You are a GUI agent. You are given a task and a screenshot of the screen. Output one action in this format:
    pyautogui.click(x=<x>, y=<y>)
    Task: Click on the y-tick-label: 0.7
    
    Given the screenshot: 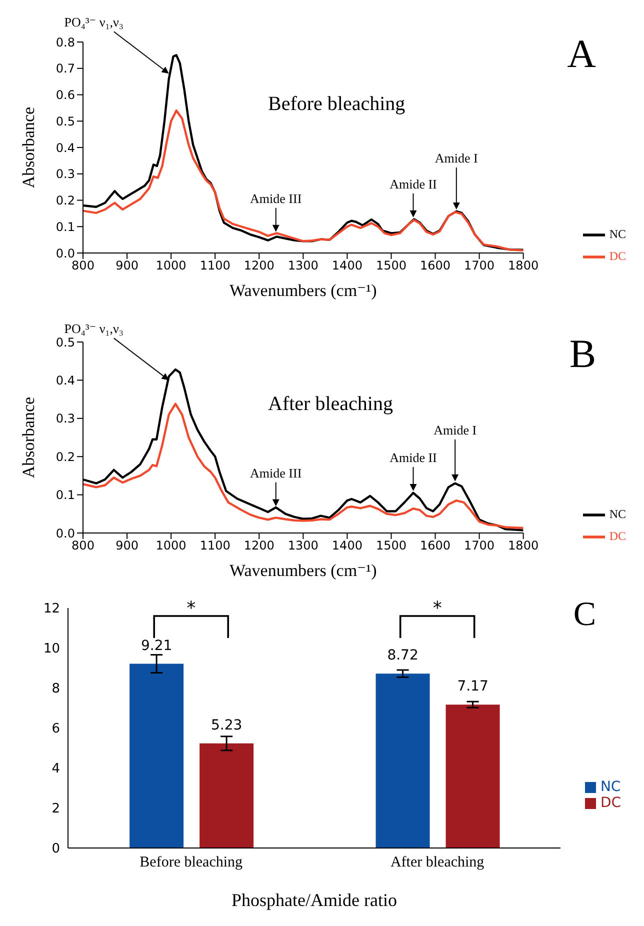 What is the action you would take?
    pyautogui.click(x=65, y=69)
    